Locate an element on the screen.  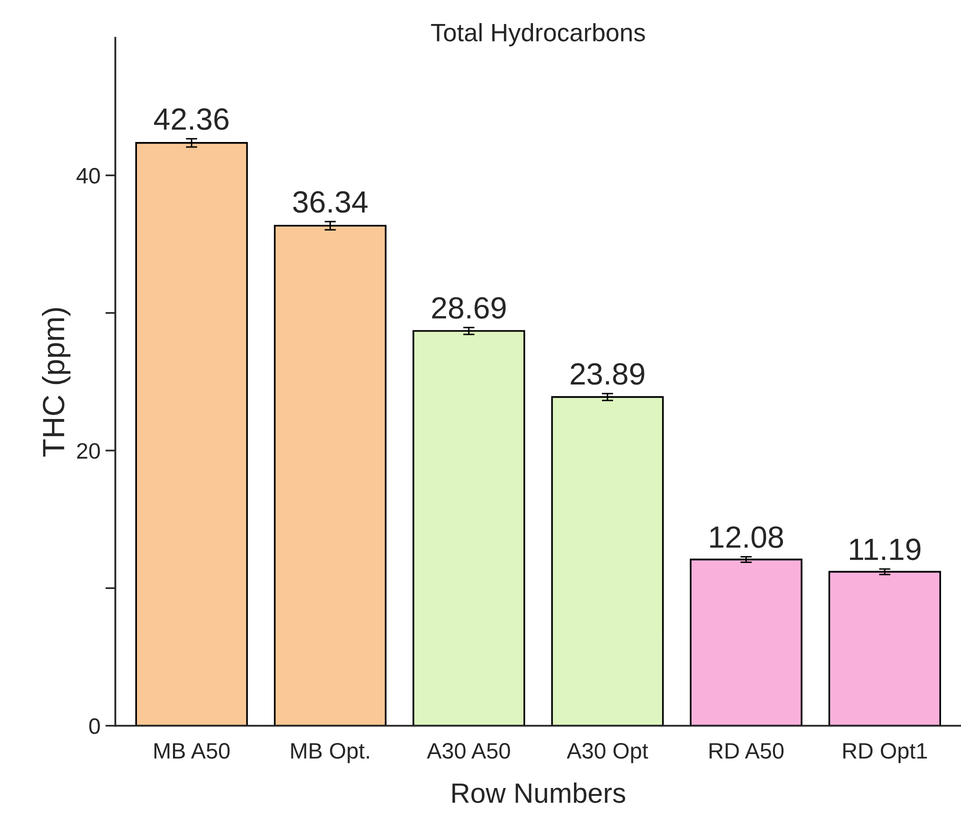
x-tick-label: RD Opt1 is located at coordinates (885, 753).